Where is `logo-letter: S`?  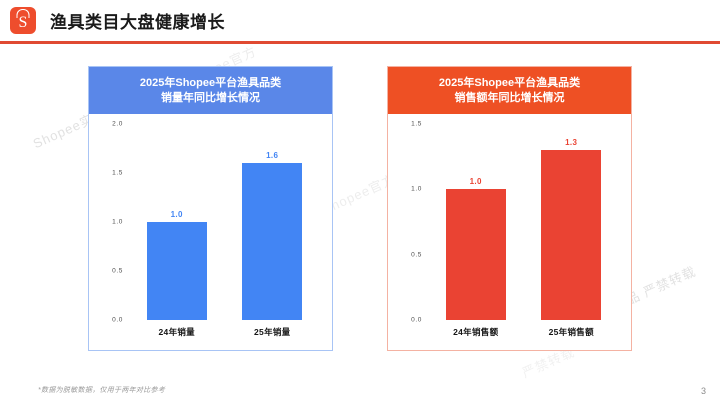
logo-letter: S is located at coordinates (23, 22).